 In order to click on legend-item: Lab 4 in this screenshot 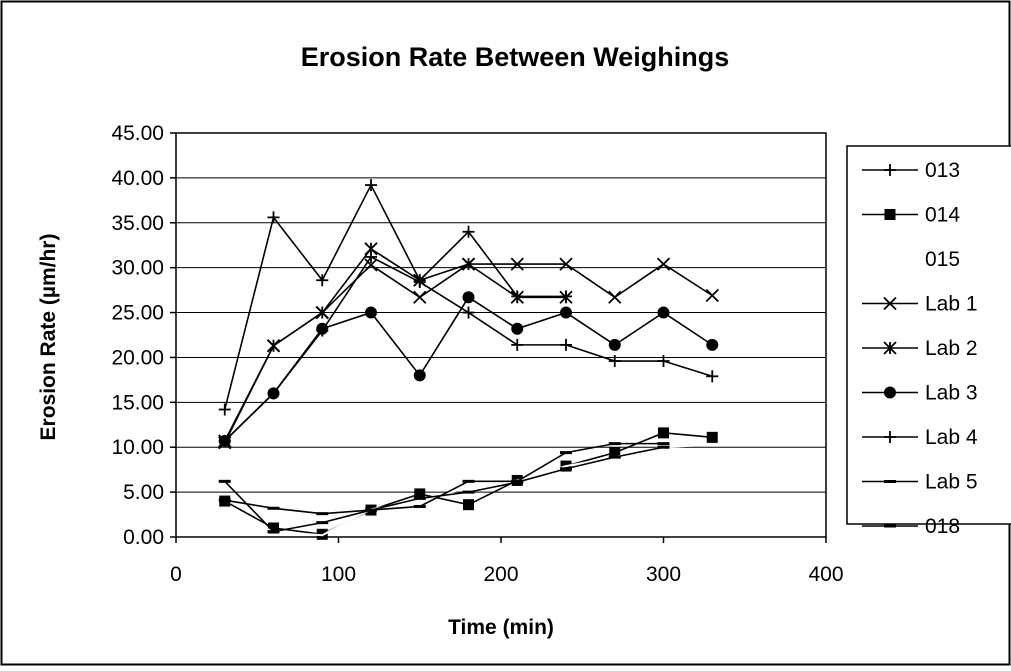, I will do `click(920, 437)`.